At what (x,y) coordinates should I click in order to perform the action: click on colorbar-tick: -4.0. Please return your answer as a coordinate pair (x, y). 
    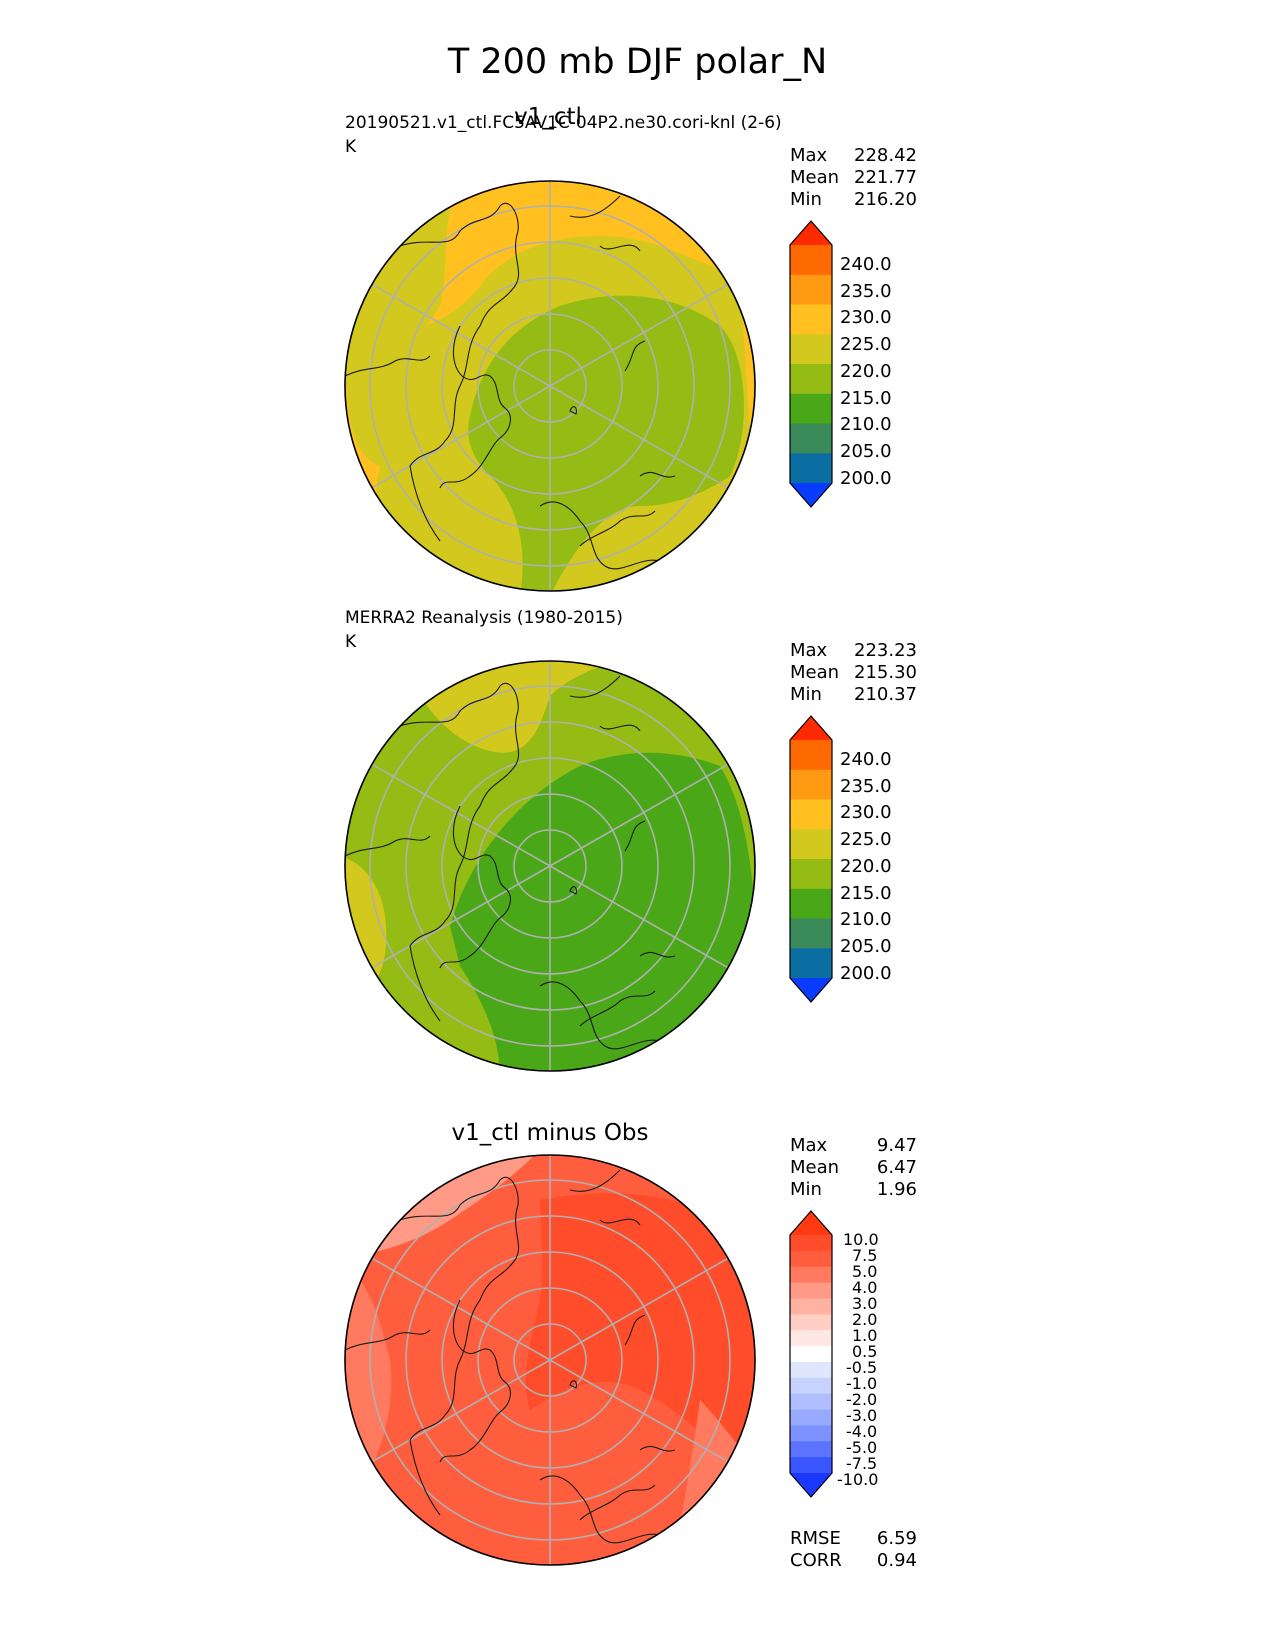
    Looking at the image, I should click on (862, 1431).